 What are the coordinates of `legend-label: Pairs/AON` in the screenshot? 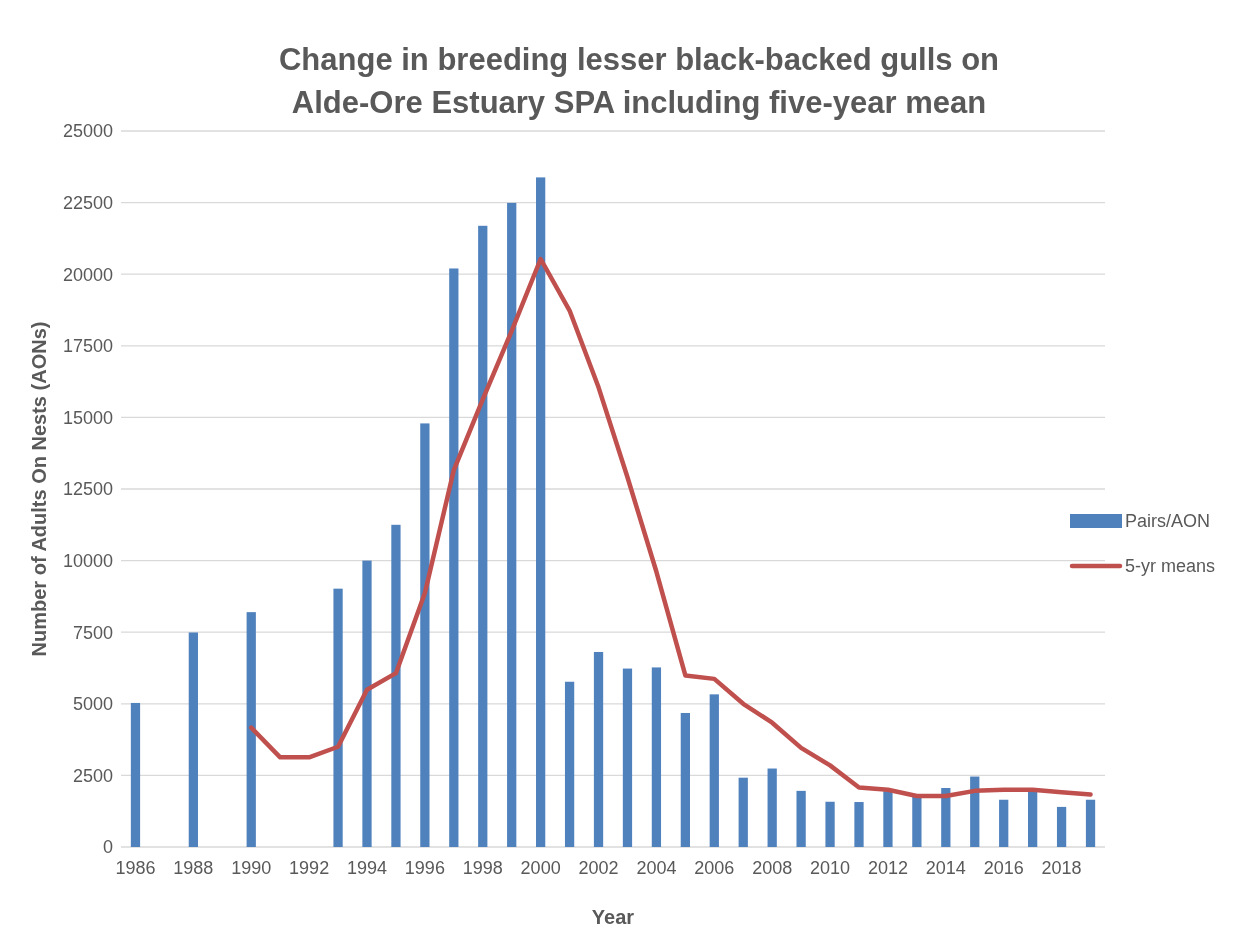 It's located at (1168, 521).